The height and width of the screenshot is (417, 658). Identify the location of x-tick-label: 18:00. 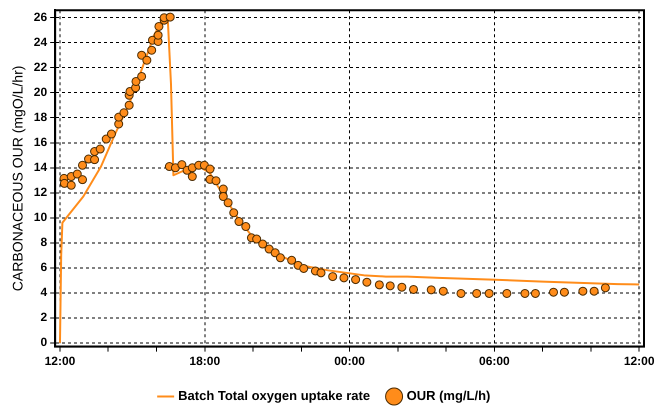
(204, 361).